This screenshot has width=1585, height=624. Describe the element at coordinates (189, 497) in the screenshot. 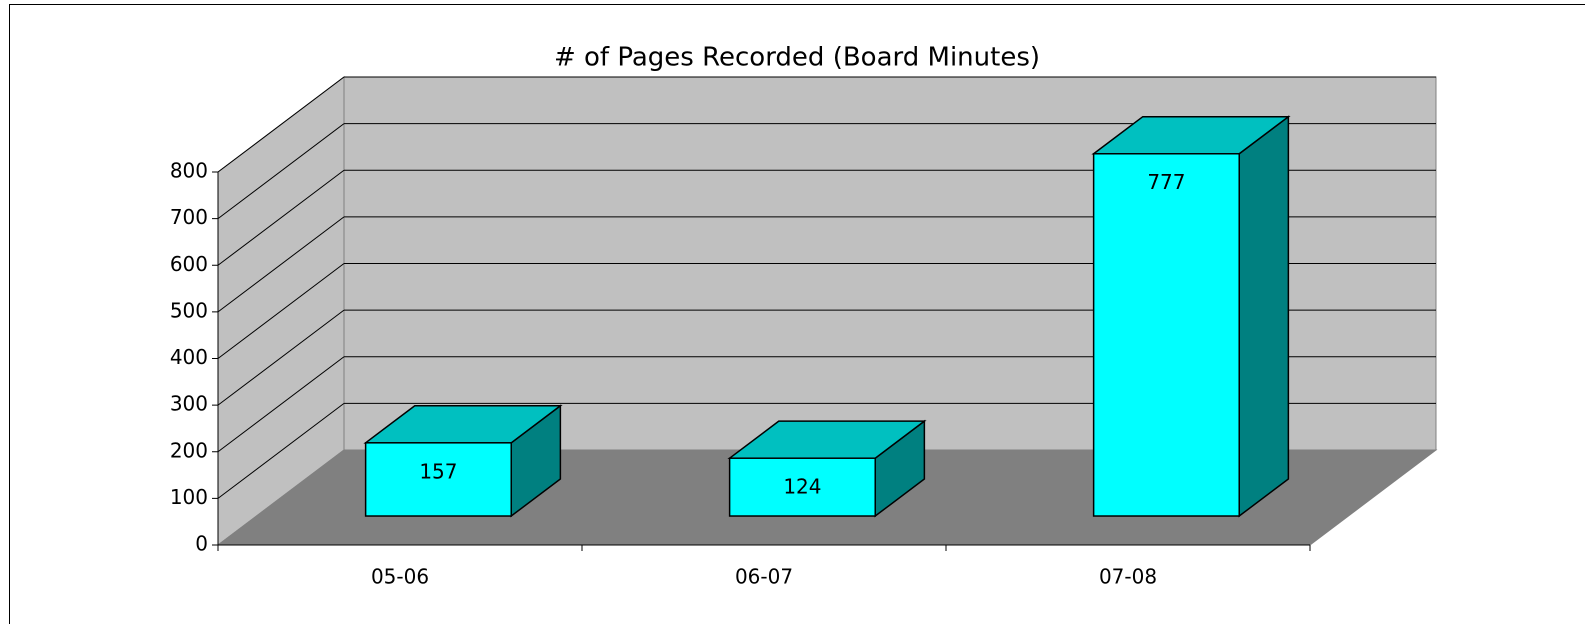

I see `y-tick-label: 100` at that location.